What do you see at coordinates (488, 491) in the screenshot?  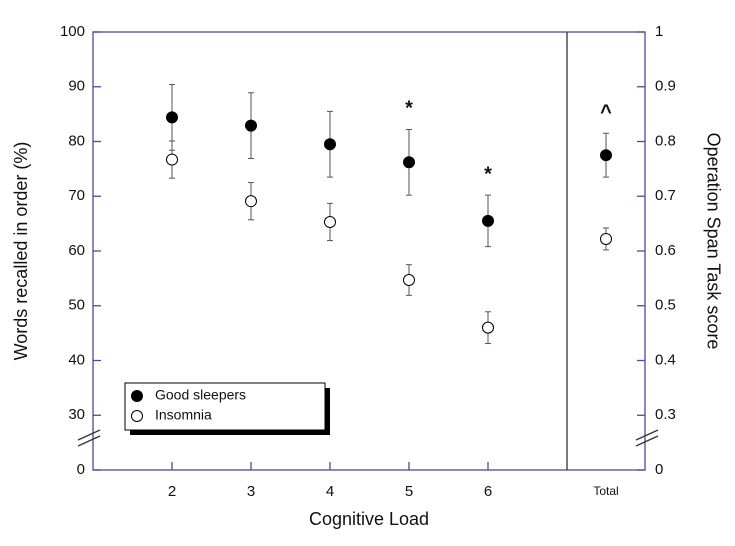 I see `x-tick-label: 6` at bounding box center [488, 491].